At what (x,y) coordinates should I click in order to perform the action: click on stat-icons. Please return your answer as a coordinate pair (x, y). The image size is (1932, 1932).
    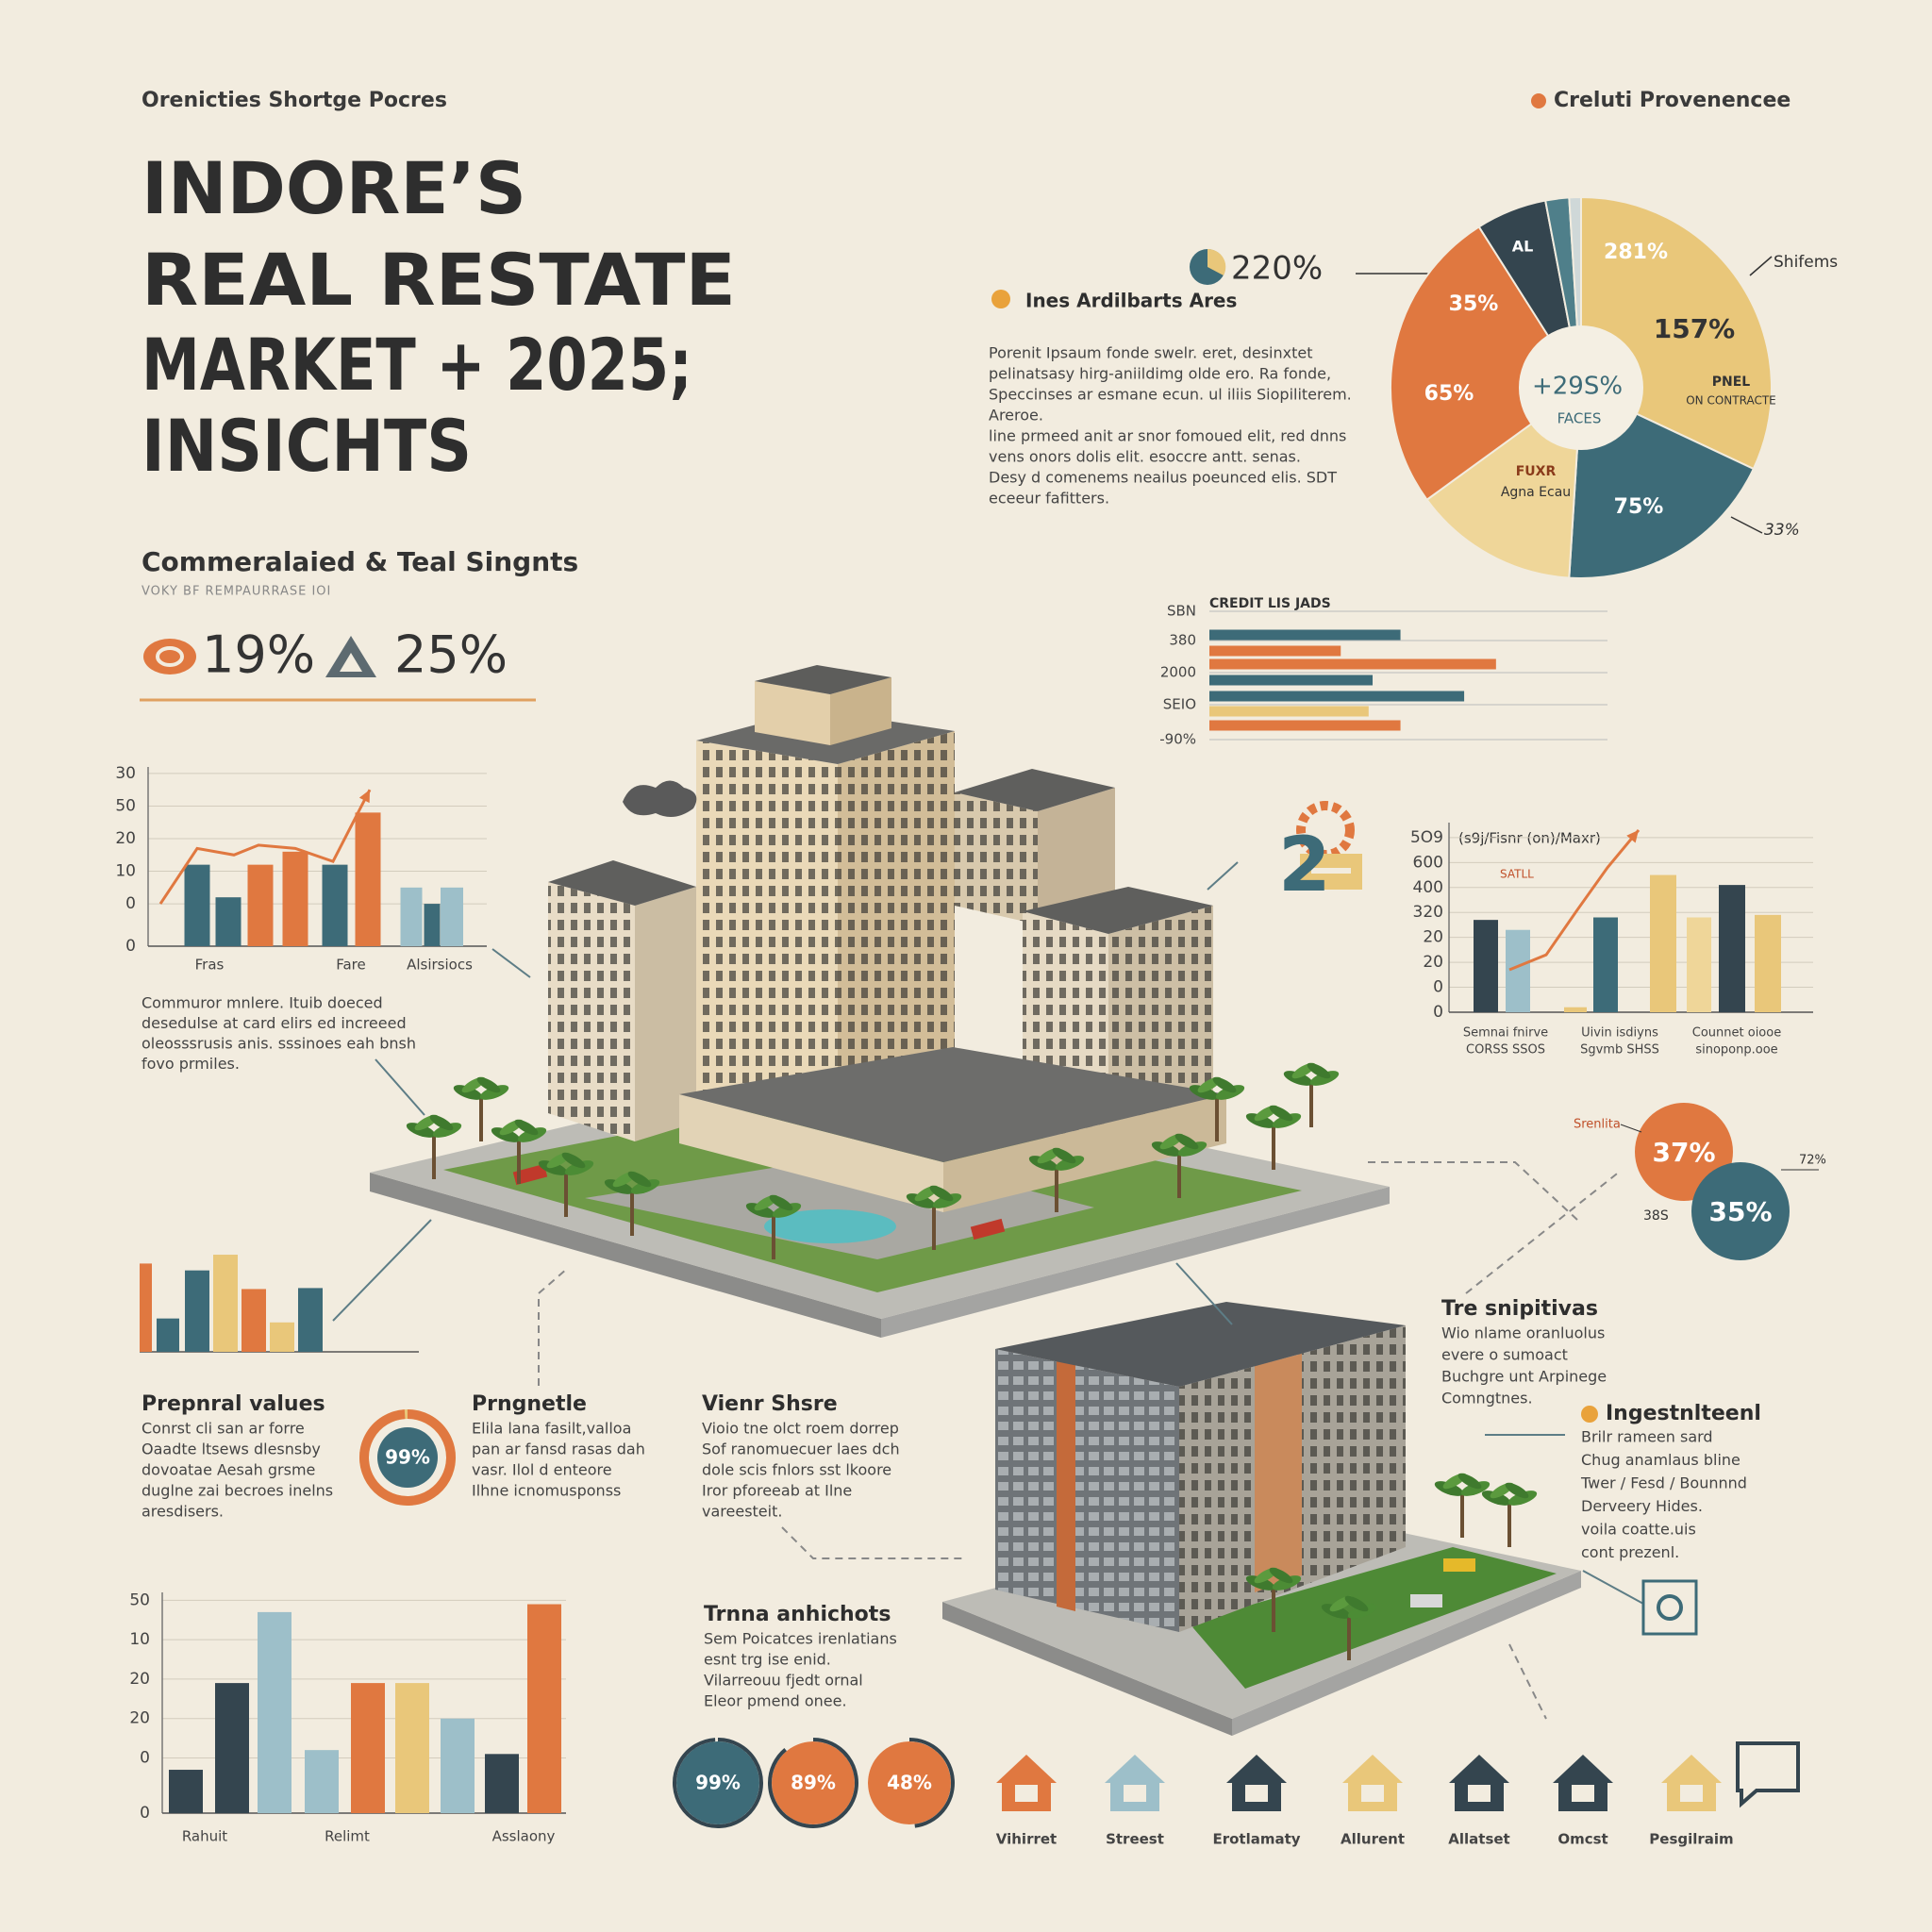
    Looking at the image, I should click on (338, 669).